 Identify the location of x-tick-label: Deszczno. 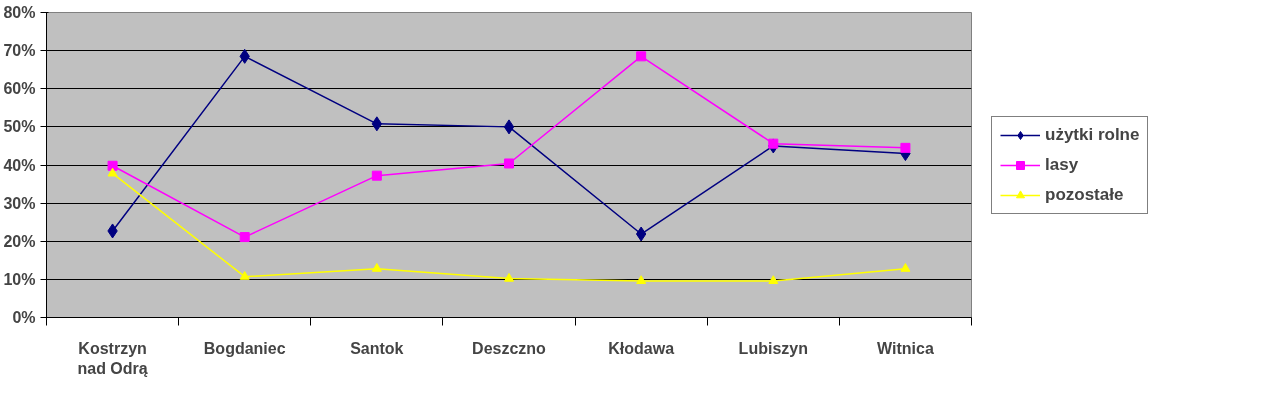
(509, 348).